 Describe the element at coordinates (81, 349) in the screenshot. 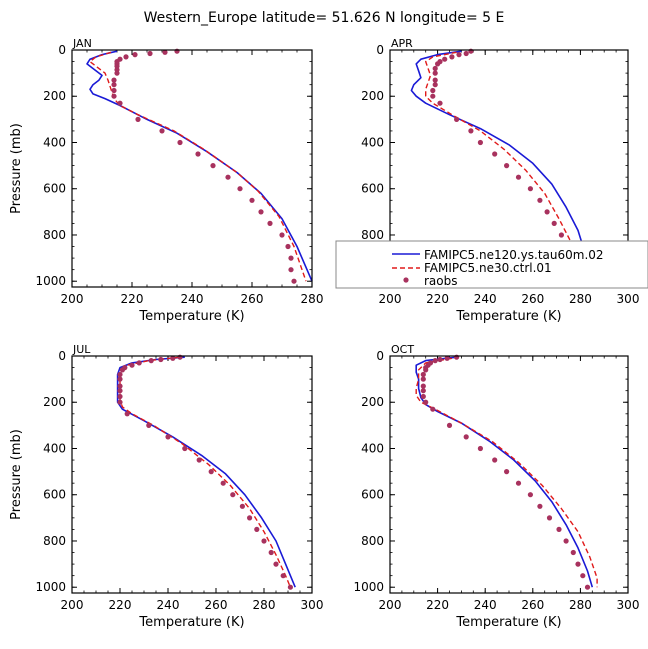

I see `panel-label: JUL` at that location.